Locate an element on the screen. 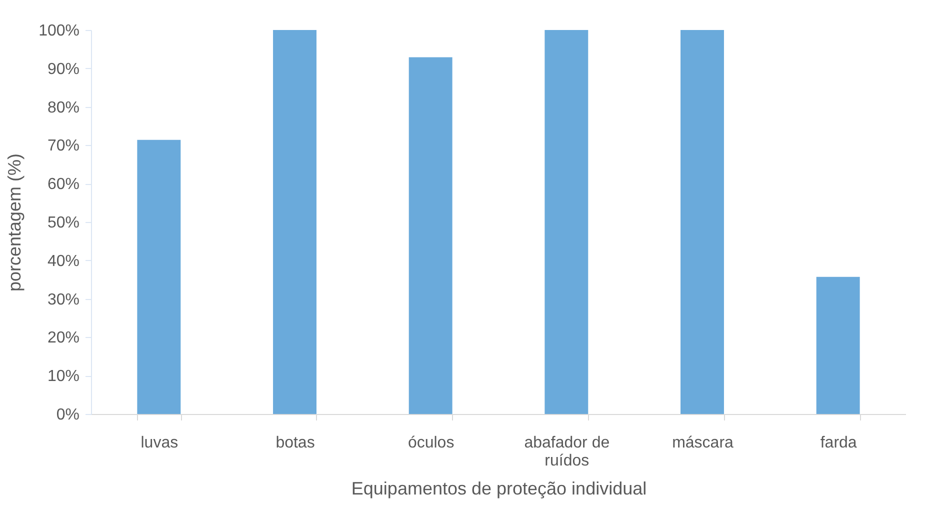 The width and height of the screenshot is (940, 515). y-tick-label: 20% is located at coordinates (63, 338).